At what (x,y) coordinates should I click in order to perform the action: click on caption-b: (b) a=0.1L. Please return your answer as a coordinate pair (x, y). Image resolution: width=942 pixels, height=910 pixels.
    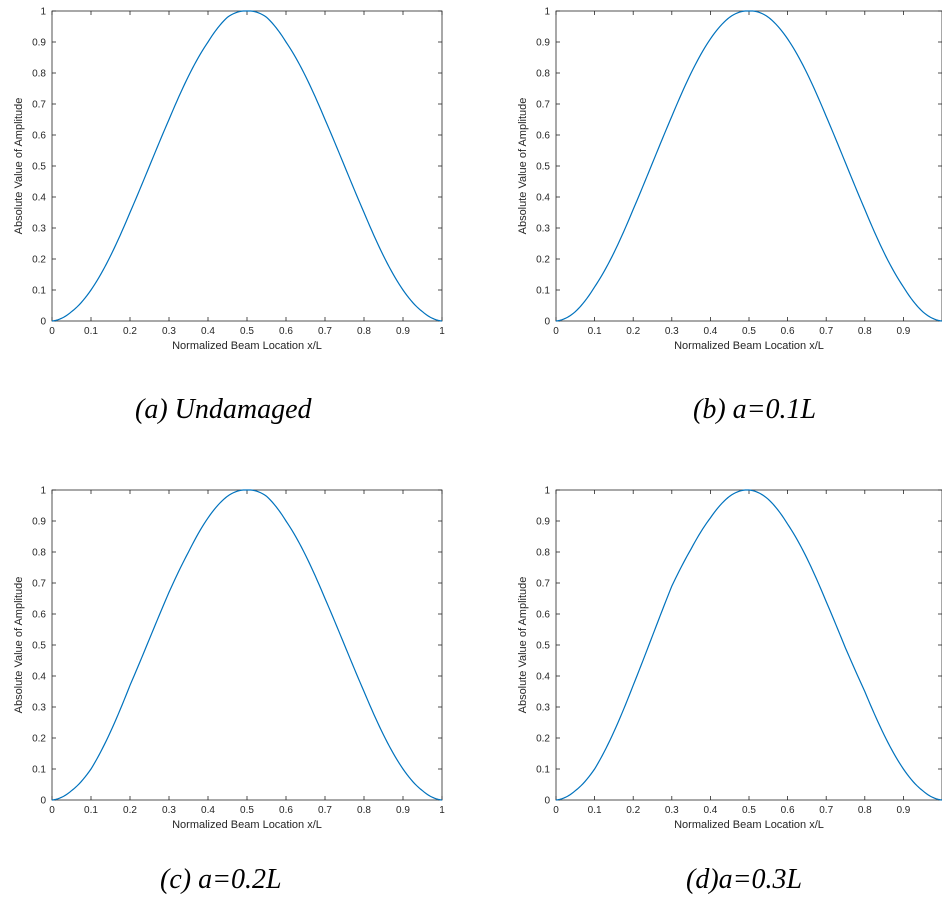
    Looking at the image, I should click on (755, 409).